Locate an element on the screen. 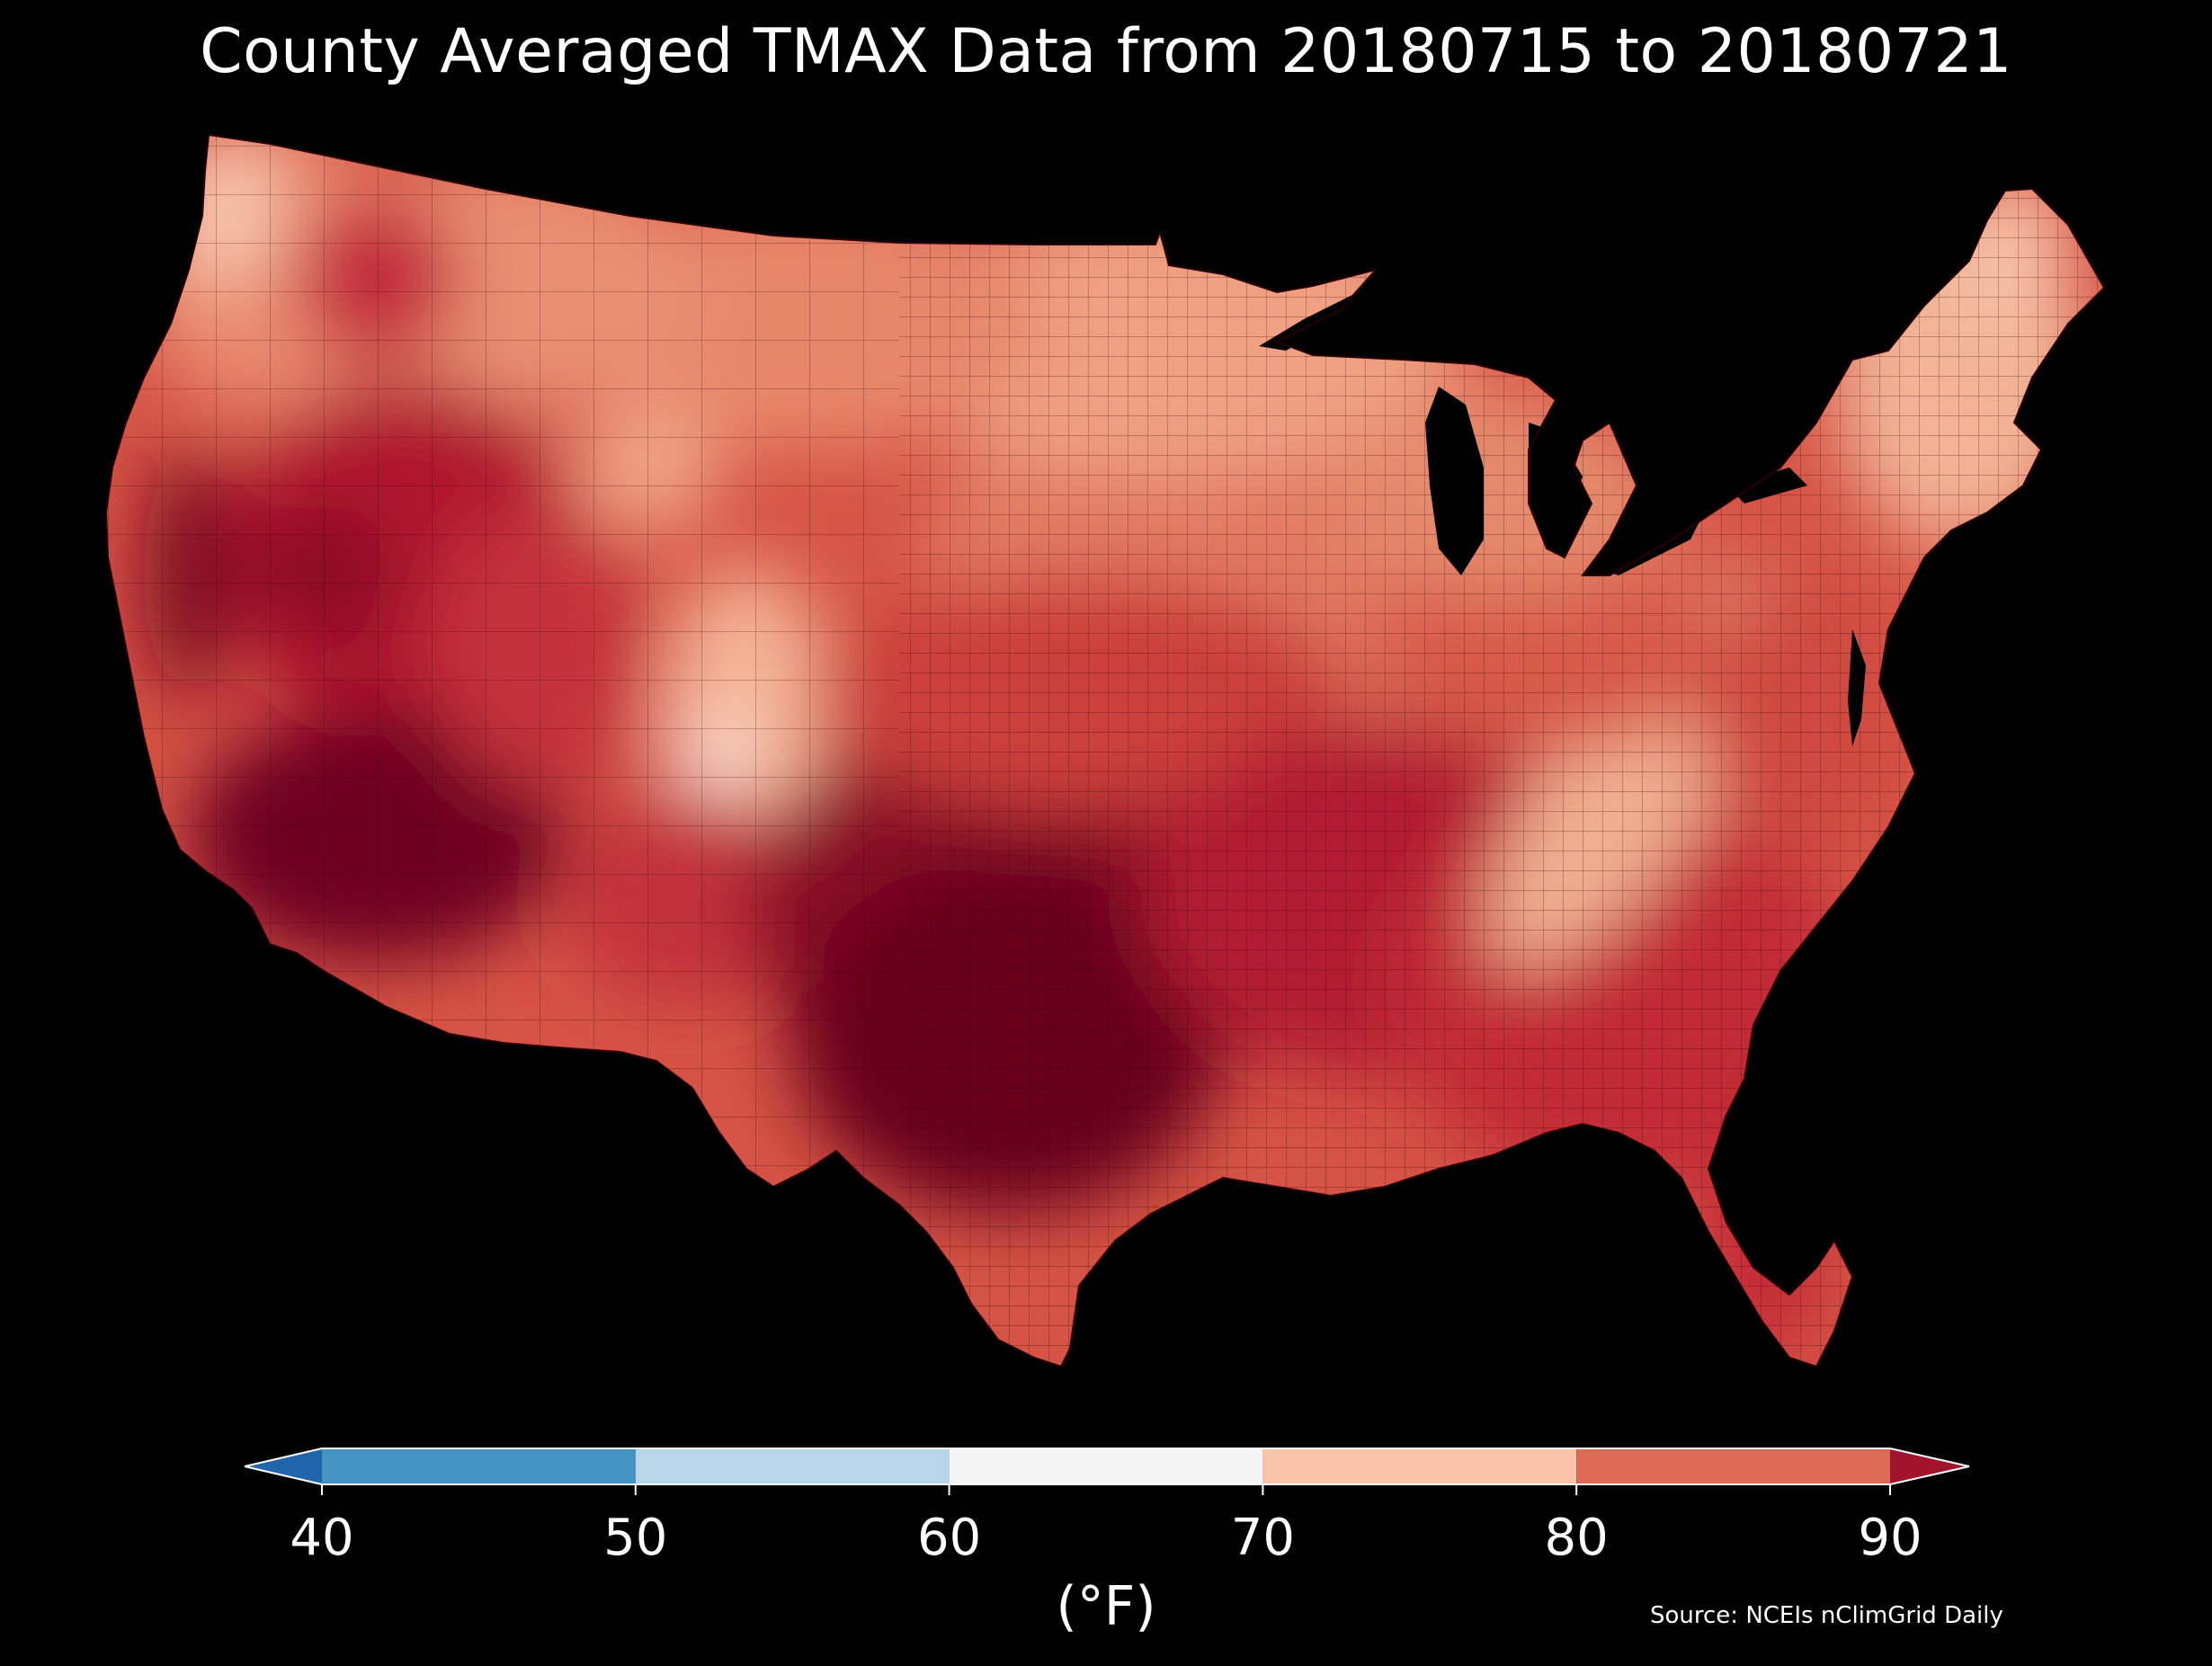 Image resolution: width=2212 pixels, height=1666 pixels. source-credit: Source: NCEIs nClimGrid Daily is located at coordinates (1826, 1615).